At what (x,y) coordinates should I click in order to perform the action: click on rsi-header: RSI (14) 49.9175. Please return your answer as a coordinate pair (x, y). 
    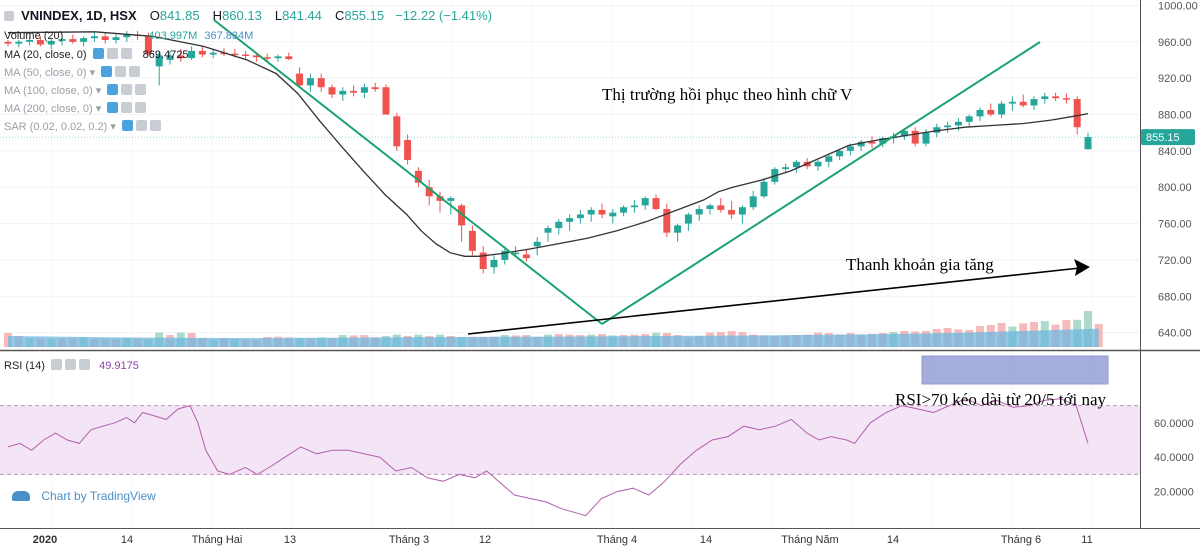
    Looking at the image, I should click on (71, 365).